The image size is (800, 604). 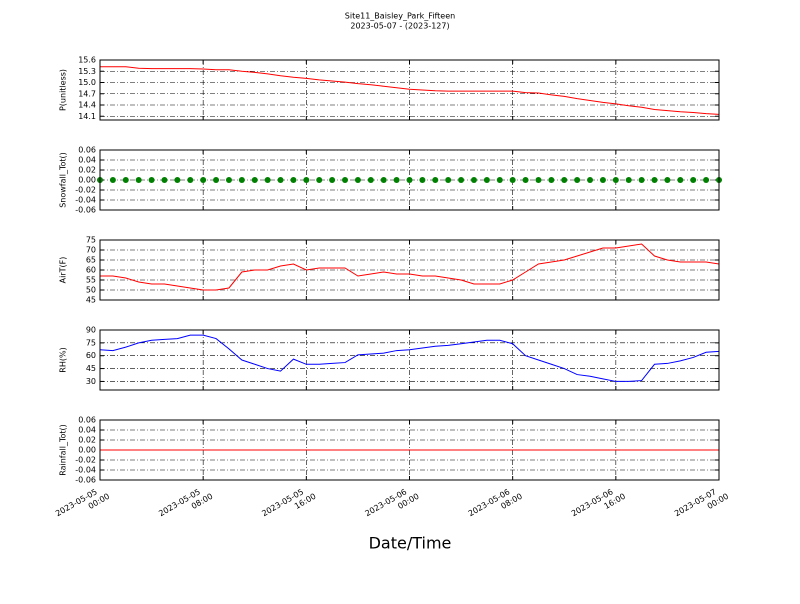 What do you see at coordinates (495, 505) in the screenshot?
I see `x-tick-label: 2023-05-06 08:00` at bounding box center [495, 505].